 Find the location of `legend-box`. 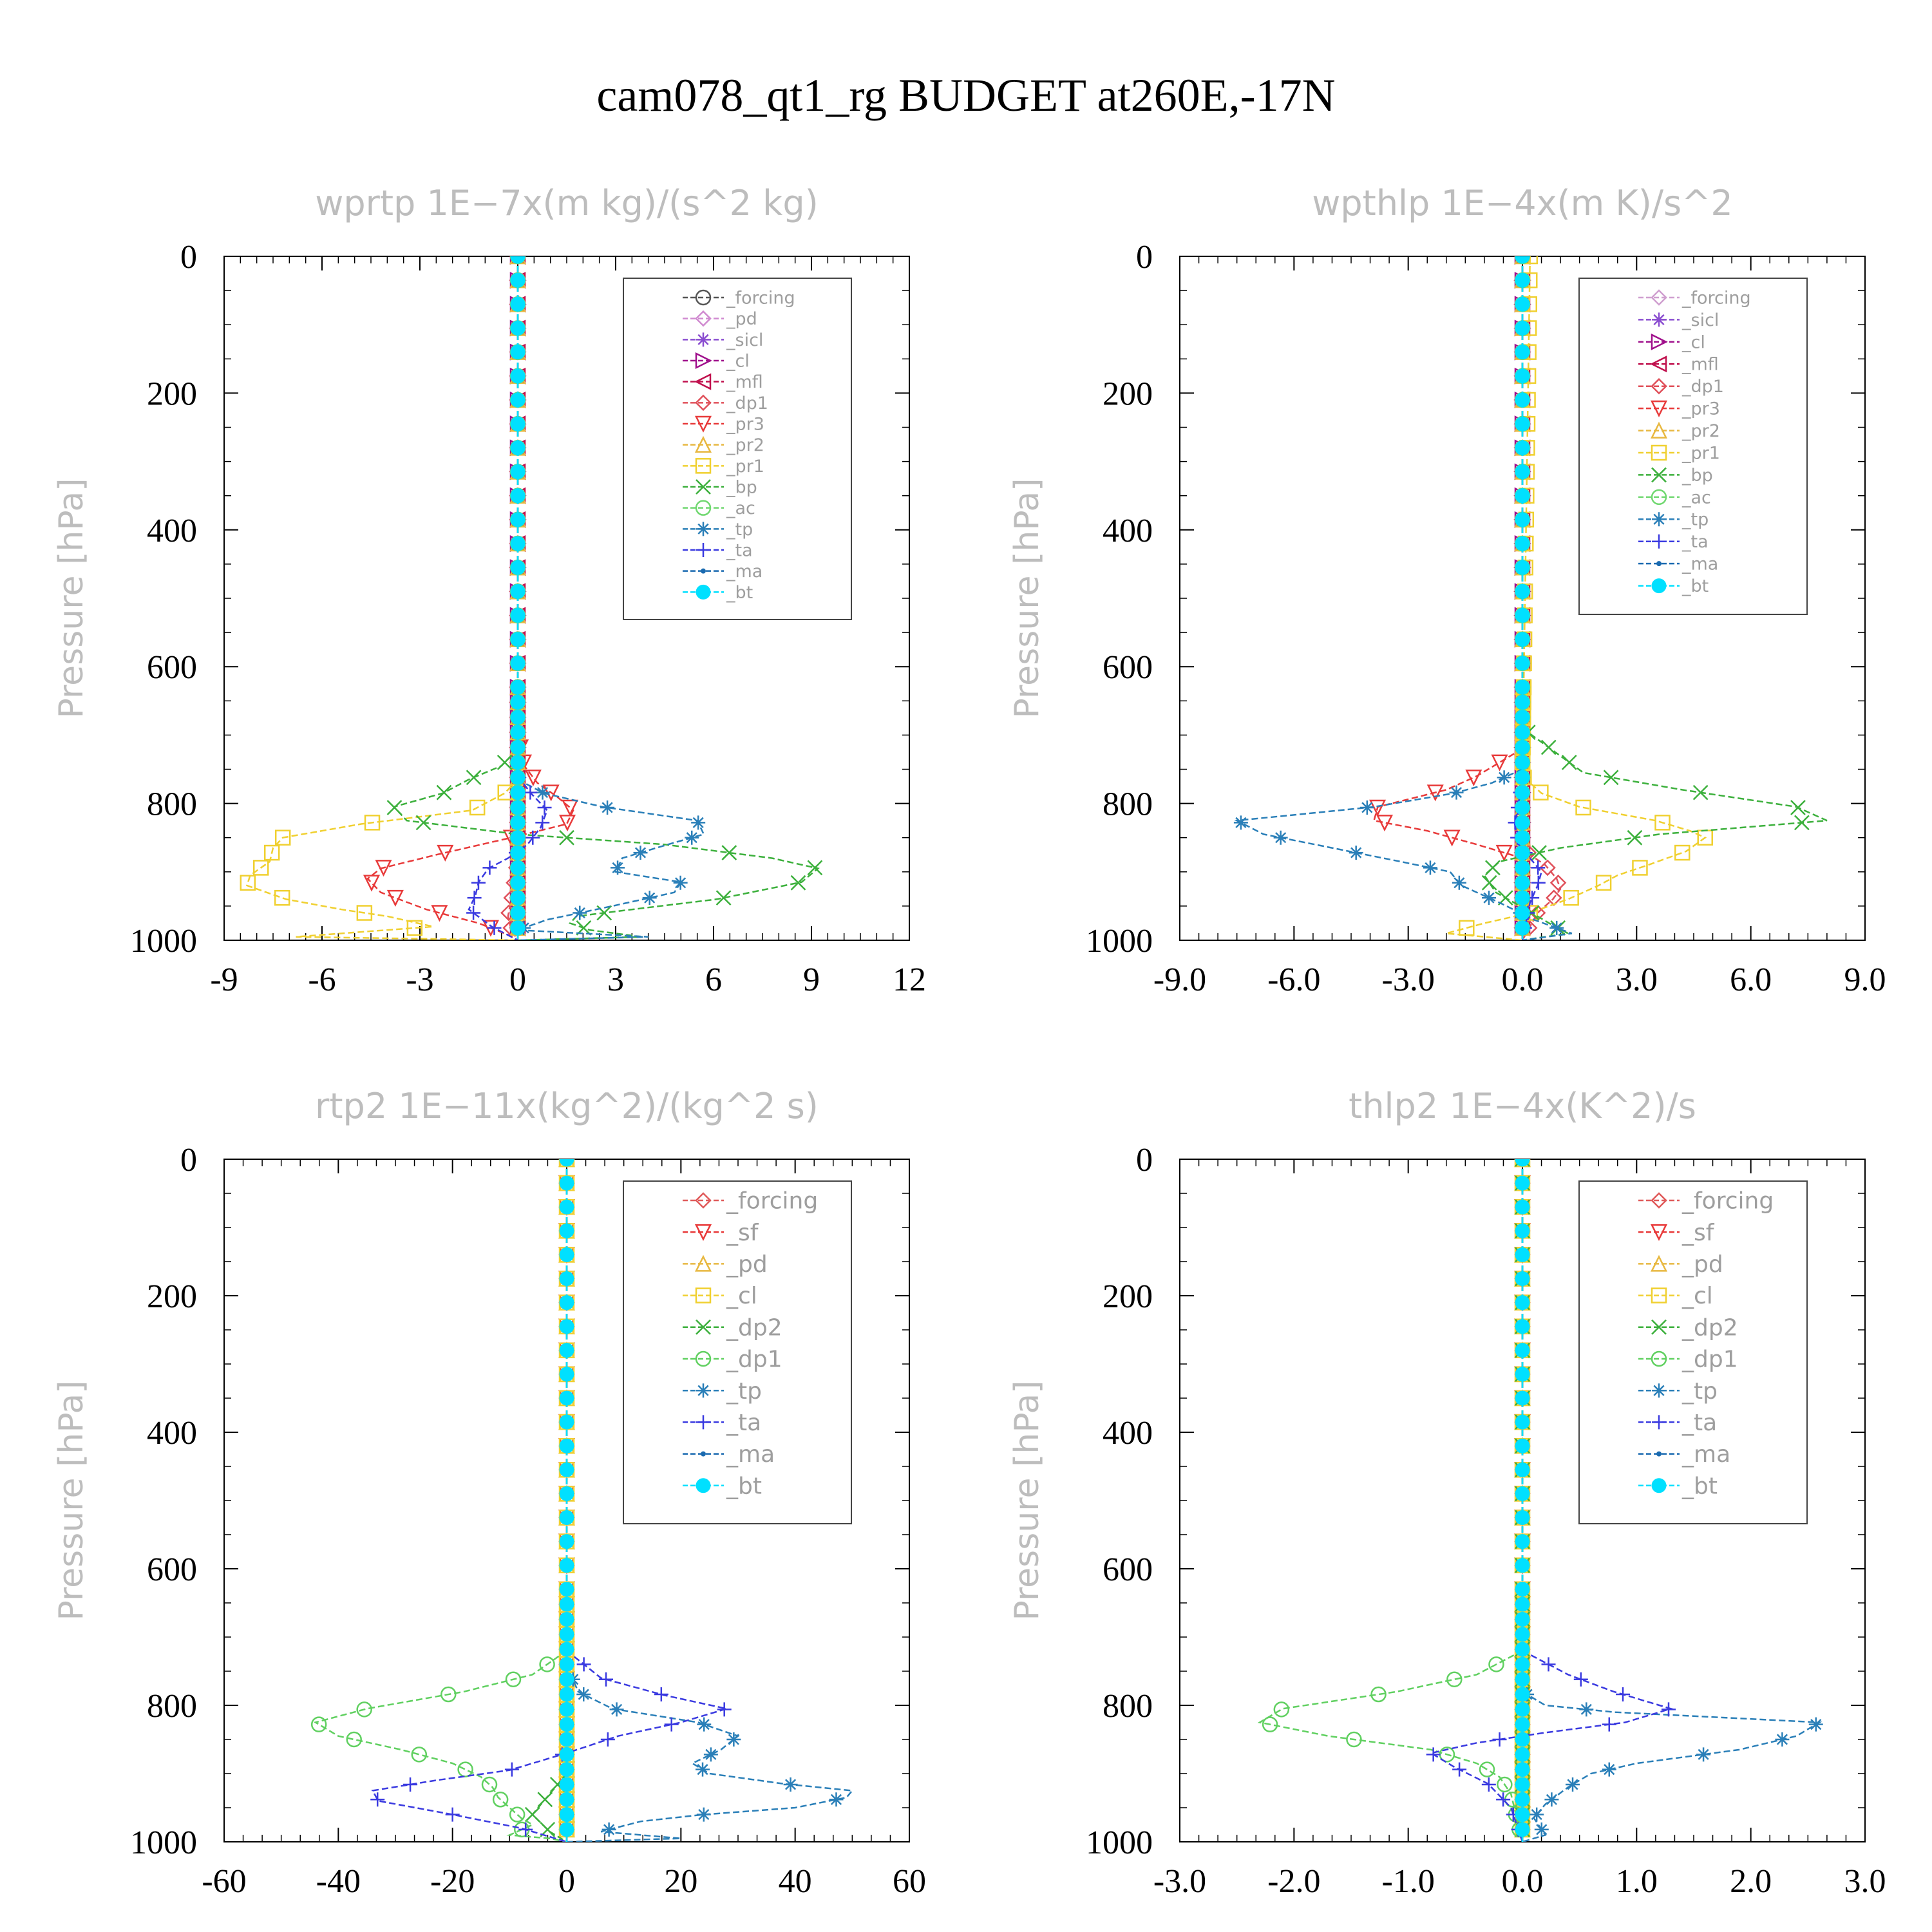

legend-box is located at coordinates (1693, 447).